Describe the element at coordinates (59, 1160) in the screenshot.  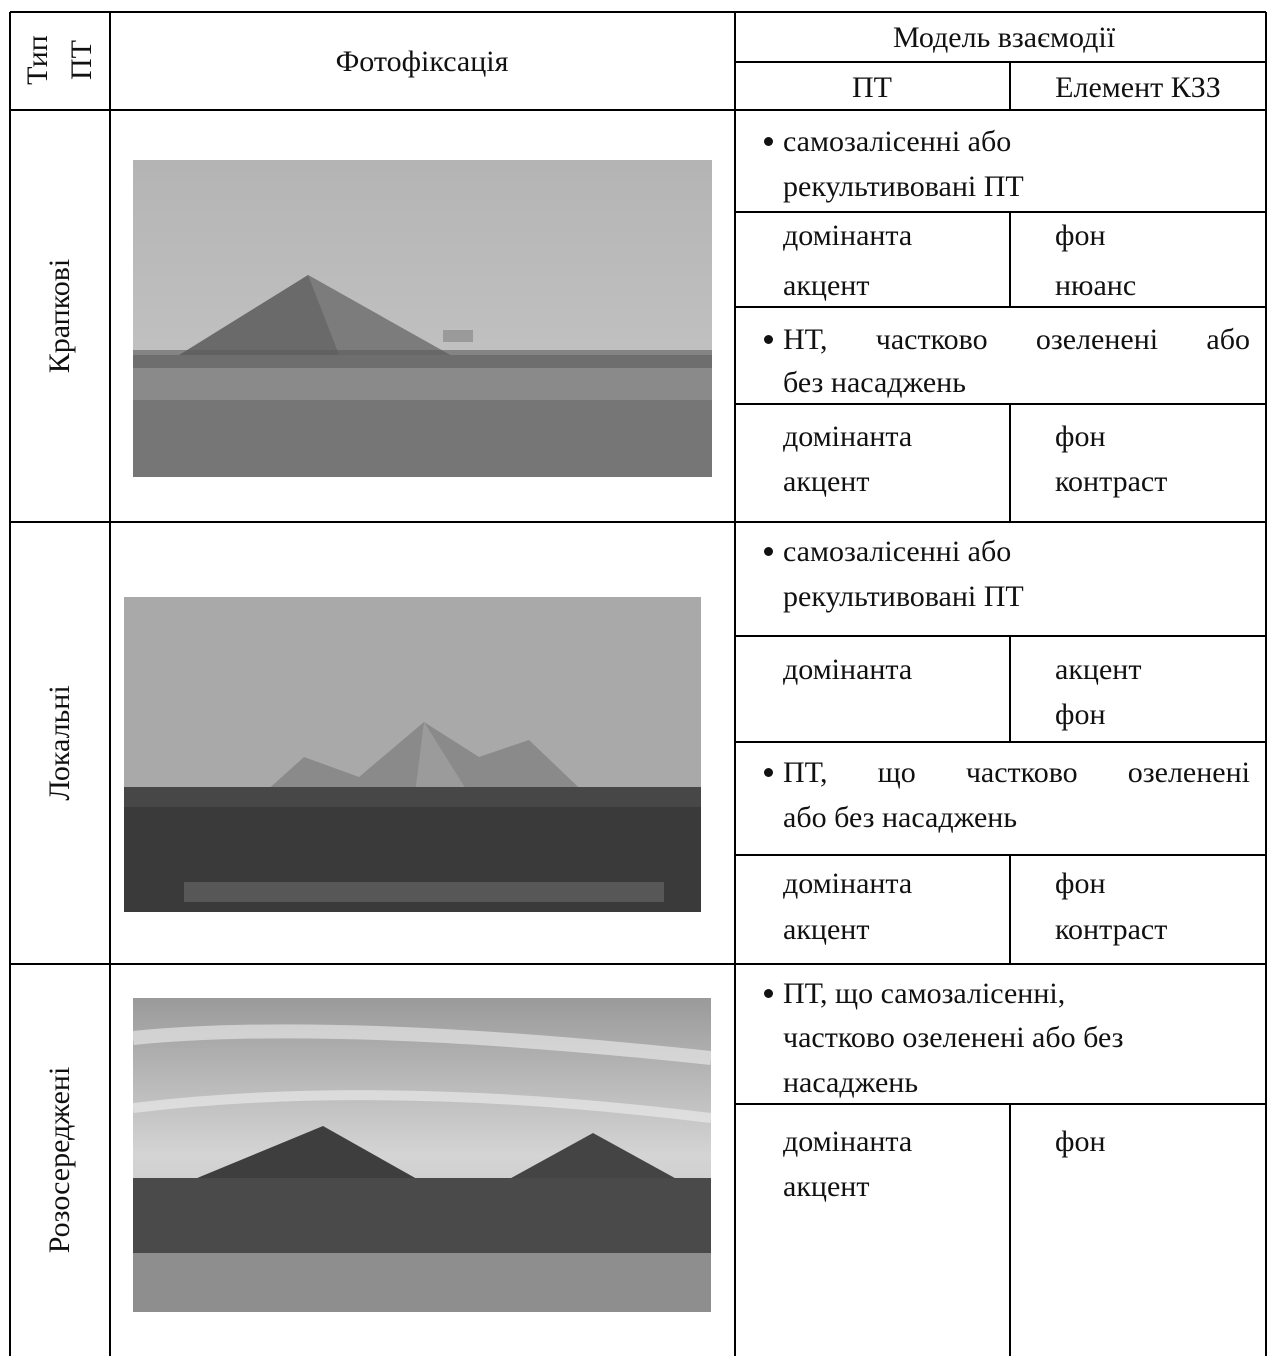
I see `row-type: Розосереджені` at that location.